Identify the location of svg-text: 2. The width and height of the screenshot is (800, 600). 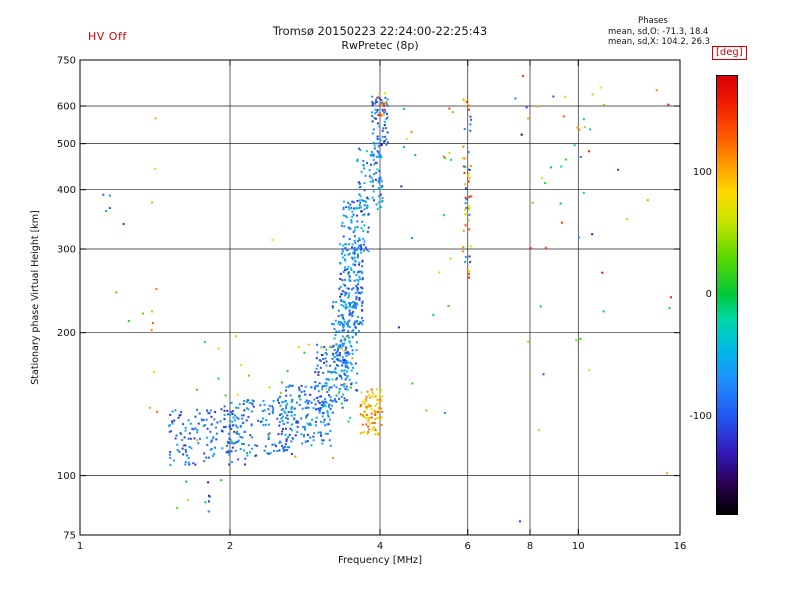
(230, 546).